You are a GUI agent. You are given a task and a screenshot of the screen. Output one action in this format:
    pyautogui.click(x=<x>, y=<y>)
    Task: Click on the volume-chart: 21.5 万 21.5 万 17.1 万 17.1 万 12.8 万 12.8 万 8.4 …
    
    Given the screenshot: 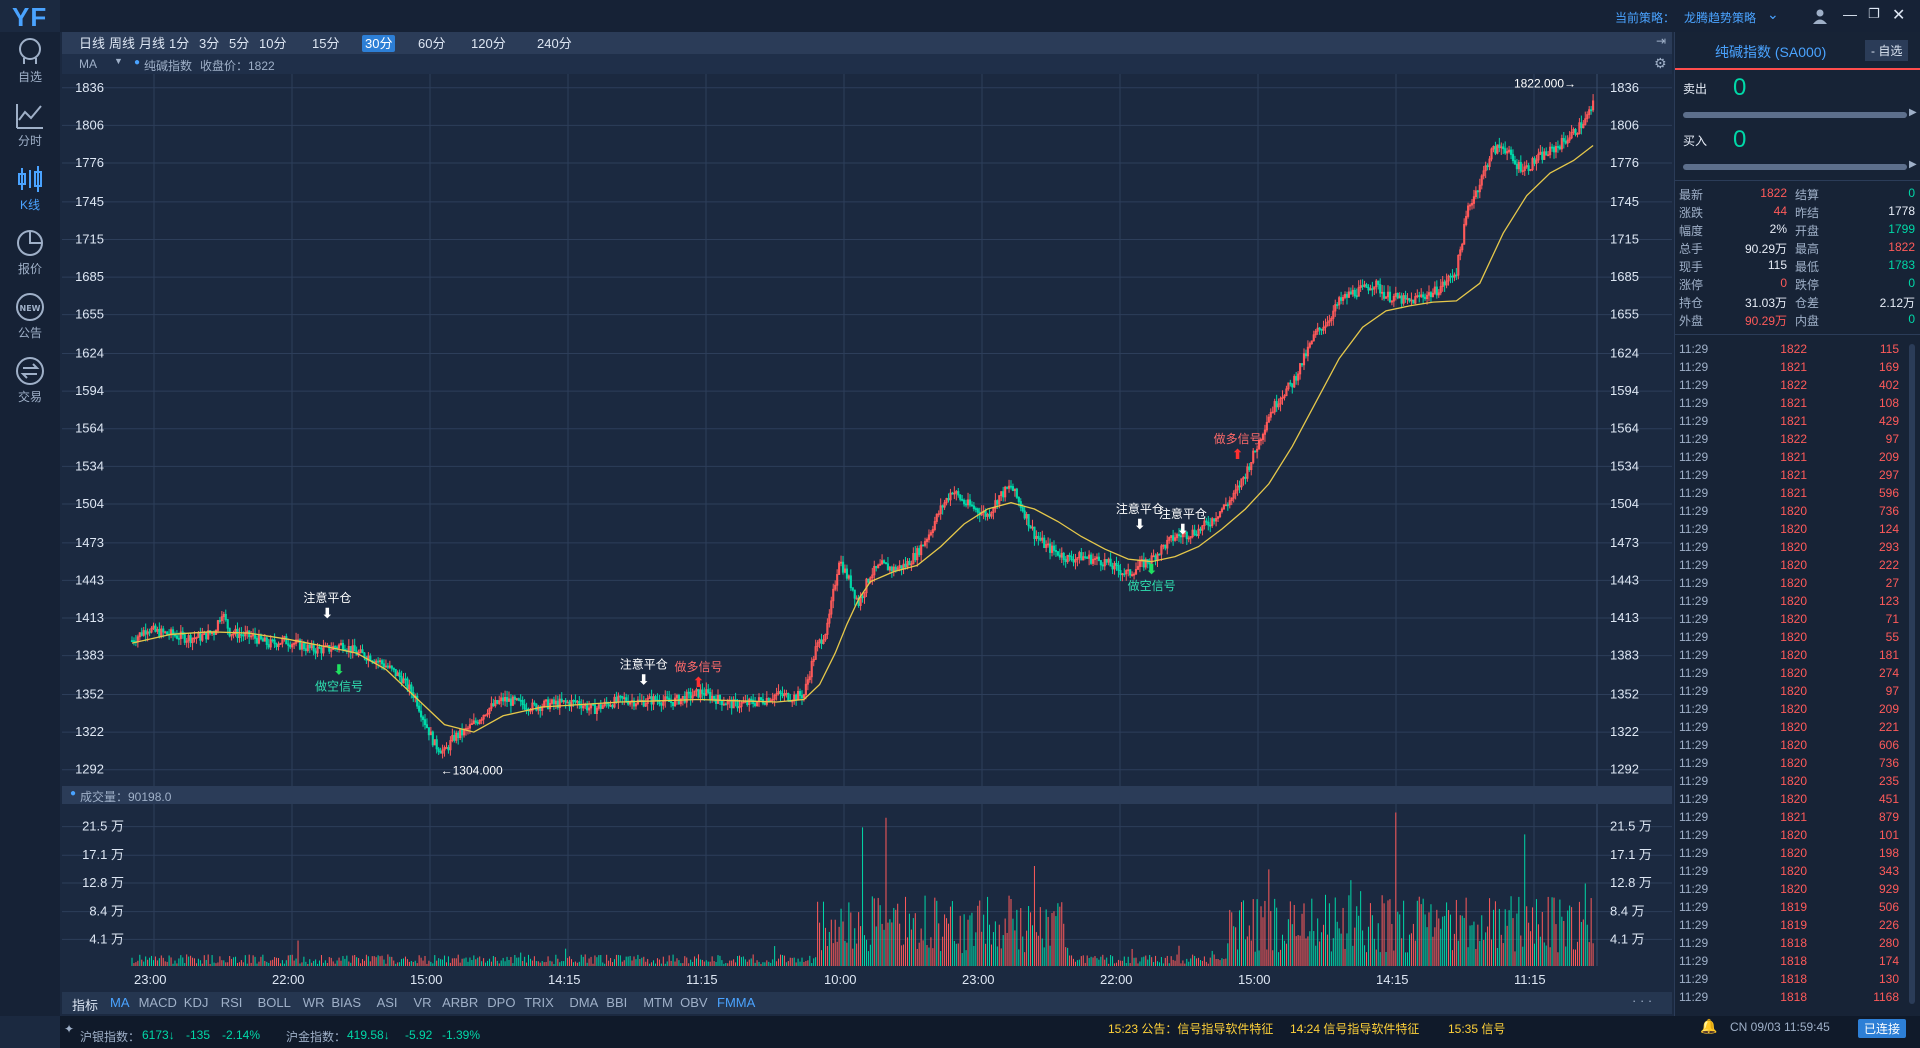 What is the action you would take?
    pyautogui.click(x=867, y=895)
    